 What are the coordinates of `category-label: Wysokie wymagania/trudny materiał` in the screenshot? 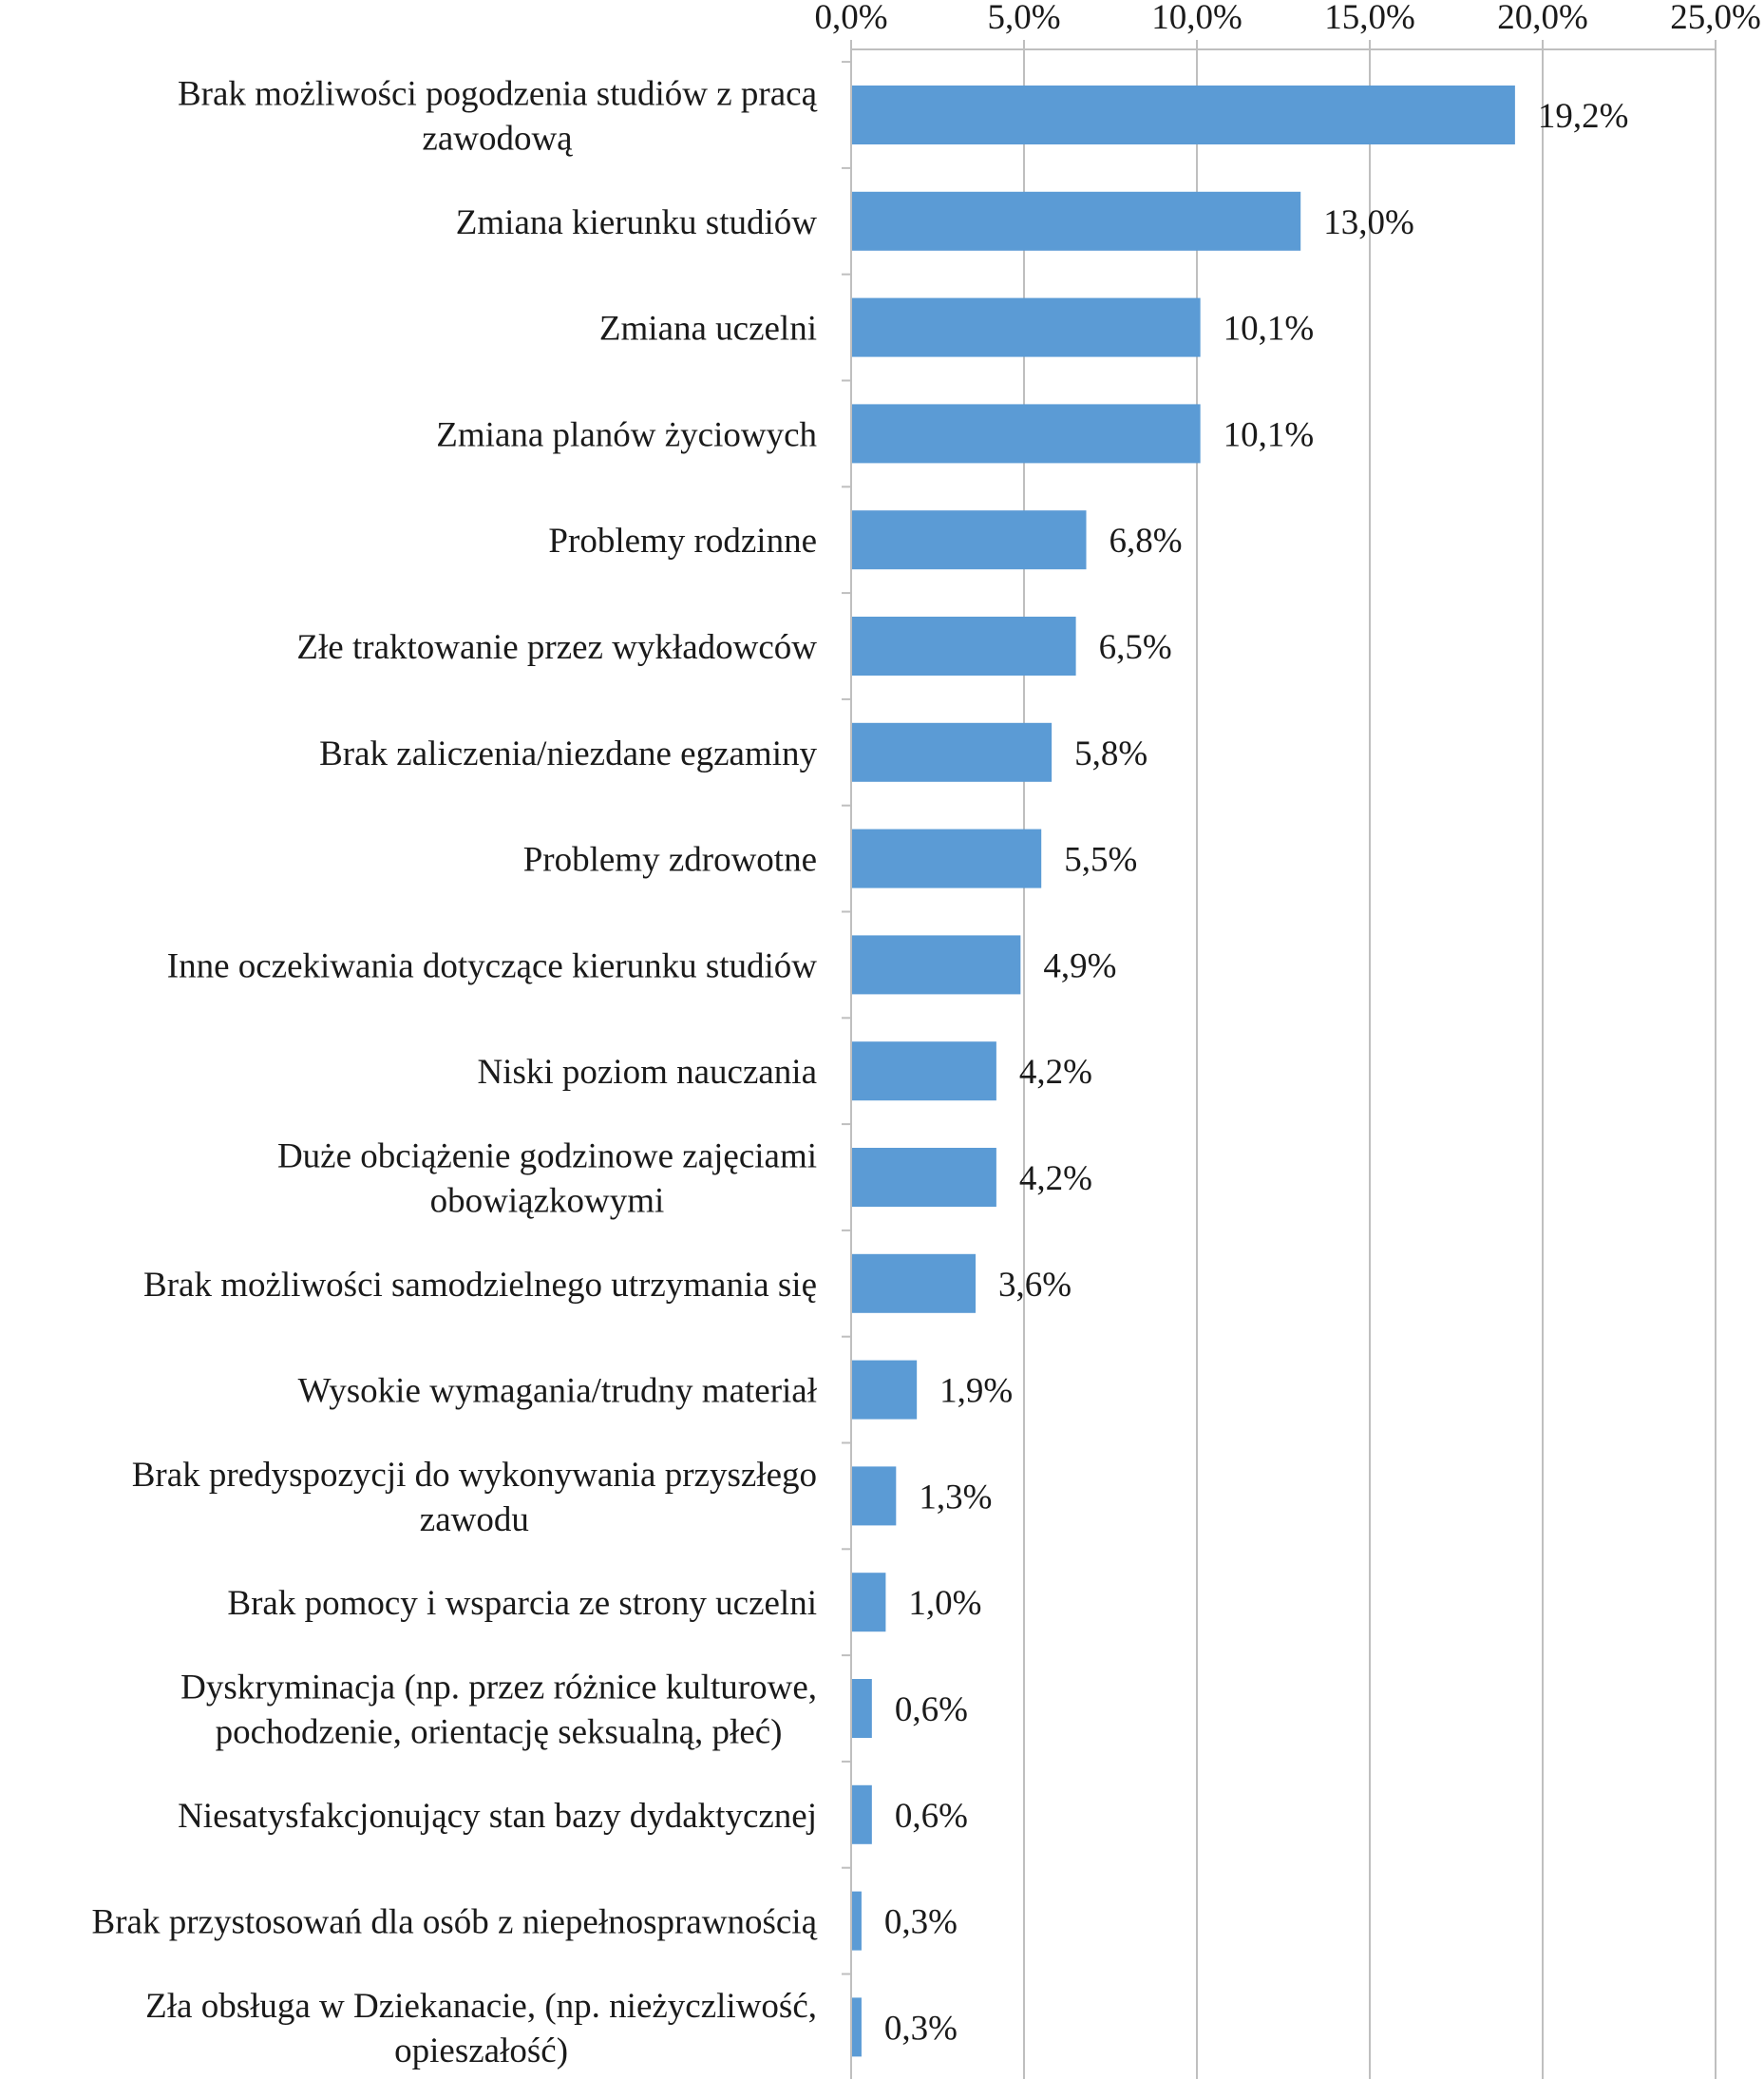 It's located at (558, 1392).